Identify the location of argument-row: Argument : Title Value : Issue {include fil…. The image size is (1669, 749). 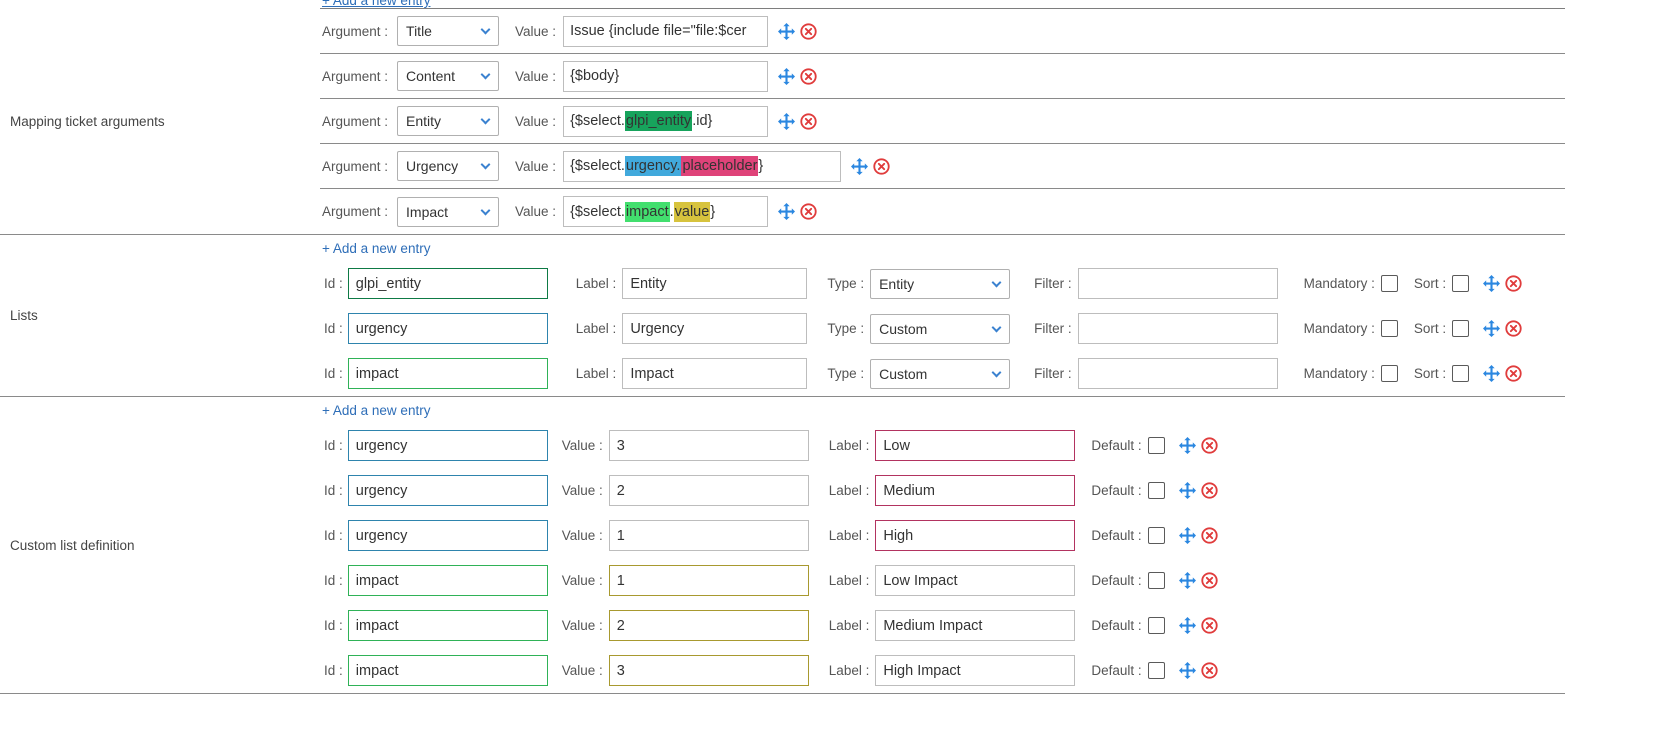
(942, 31).